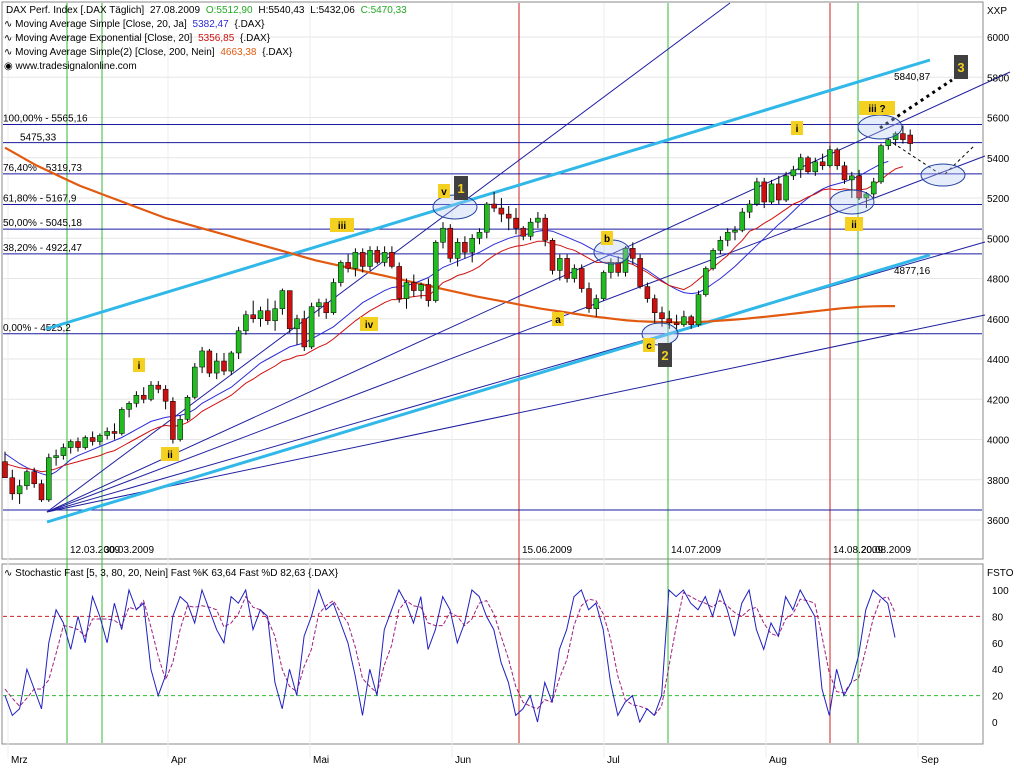  What do you see at coordinates (1000, 591) in the screenshot?
I see `stoch-tick-label: 100` at bounding box center [1000, 591].